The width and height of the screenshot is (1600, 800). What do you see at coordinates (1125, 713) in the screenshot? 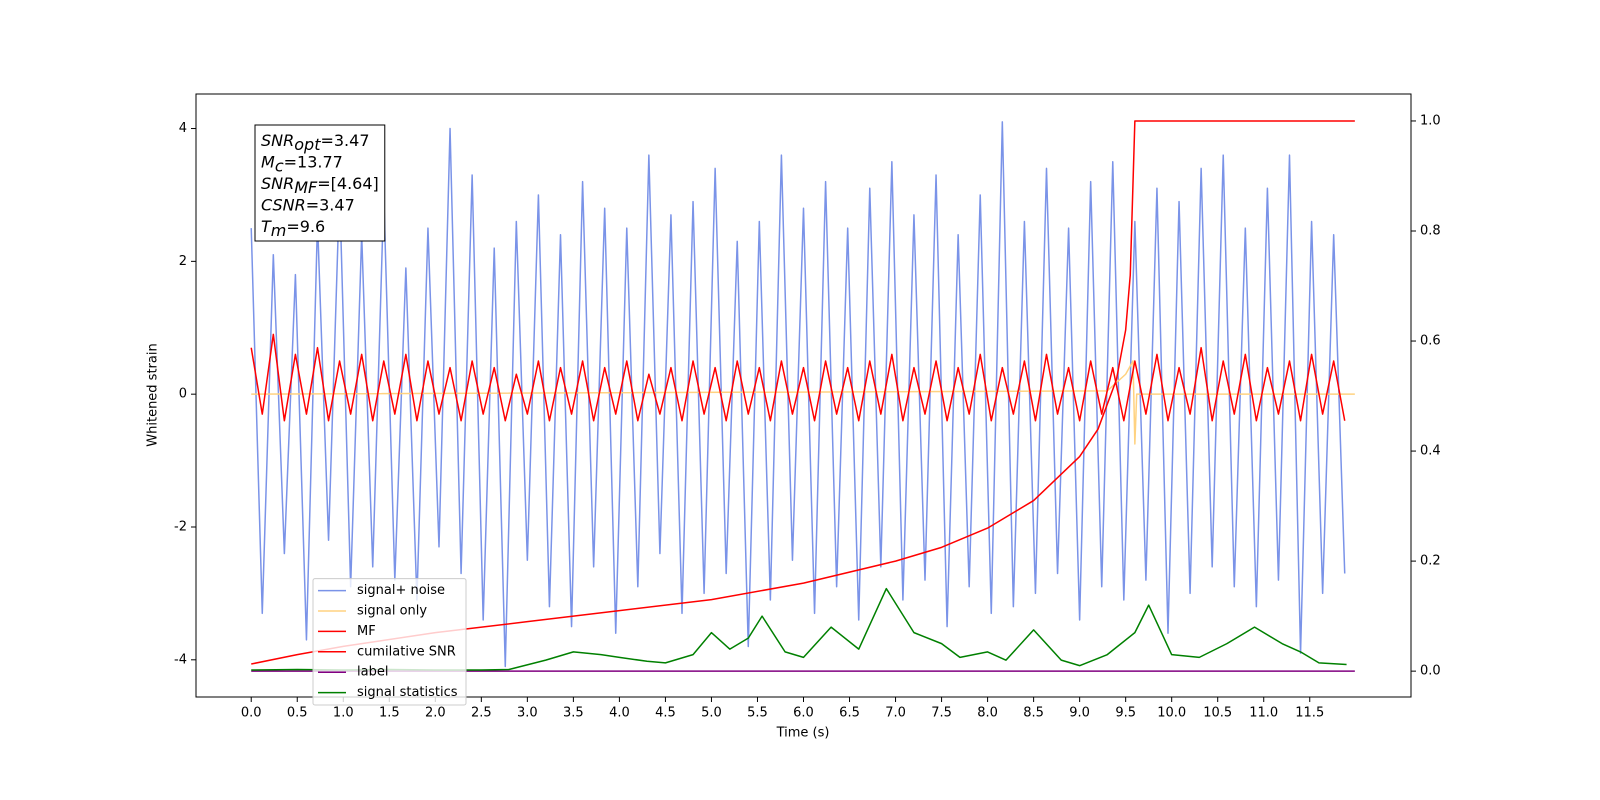
I see `x-tick-label: 9.5` at bounding box center [1125, 713].